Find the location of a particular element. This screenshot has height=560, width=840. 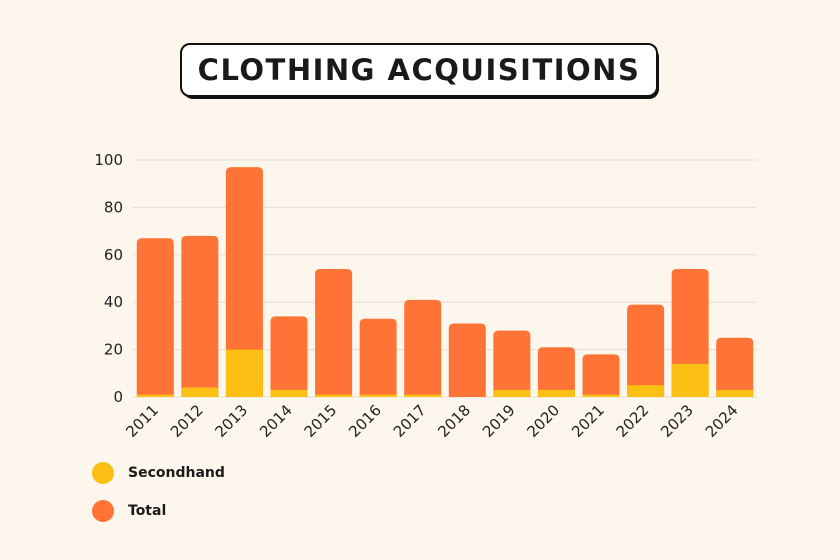

bar-total-2018 is located at coordinates (467, 360).